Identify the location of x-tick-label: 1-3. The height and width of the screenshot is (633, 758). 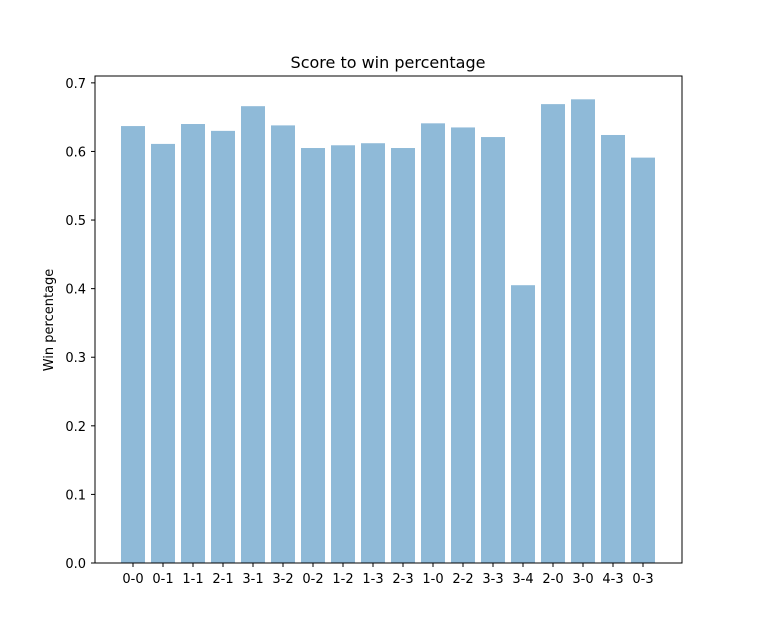
(372, 579).